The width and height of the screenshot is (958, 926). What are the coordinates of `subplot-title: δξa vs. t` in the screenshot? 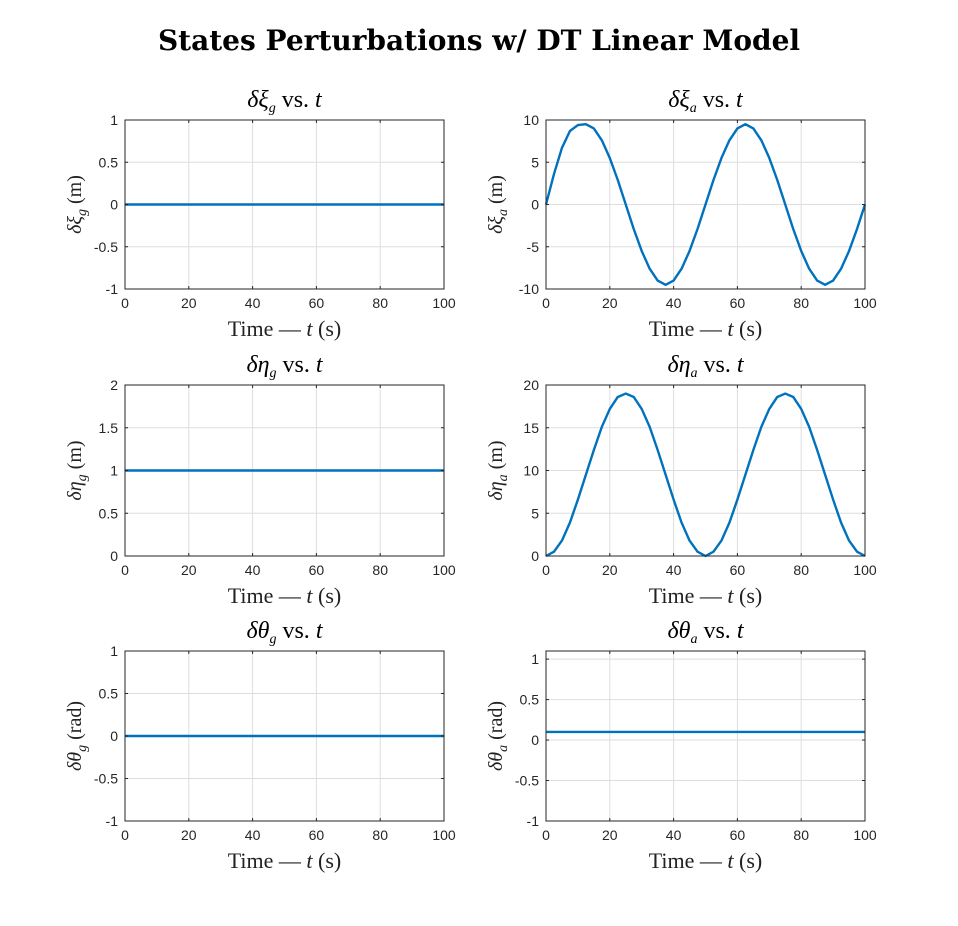 It's located at (706, 101).